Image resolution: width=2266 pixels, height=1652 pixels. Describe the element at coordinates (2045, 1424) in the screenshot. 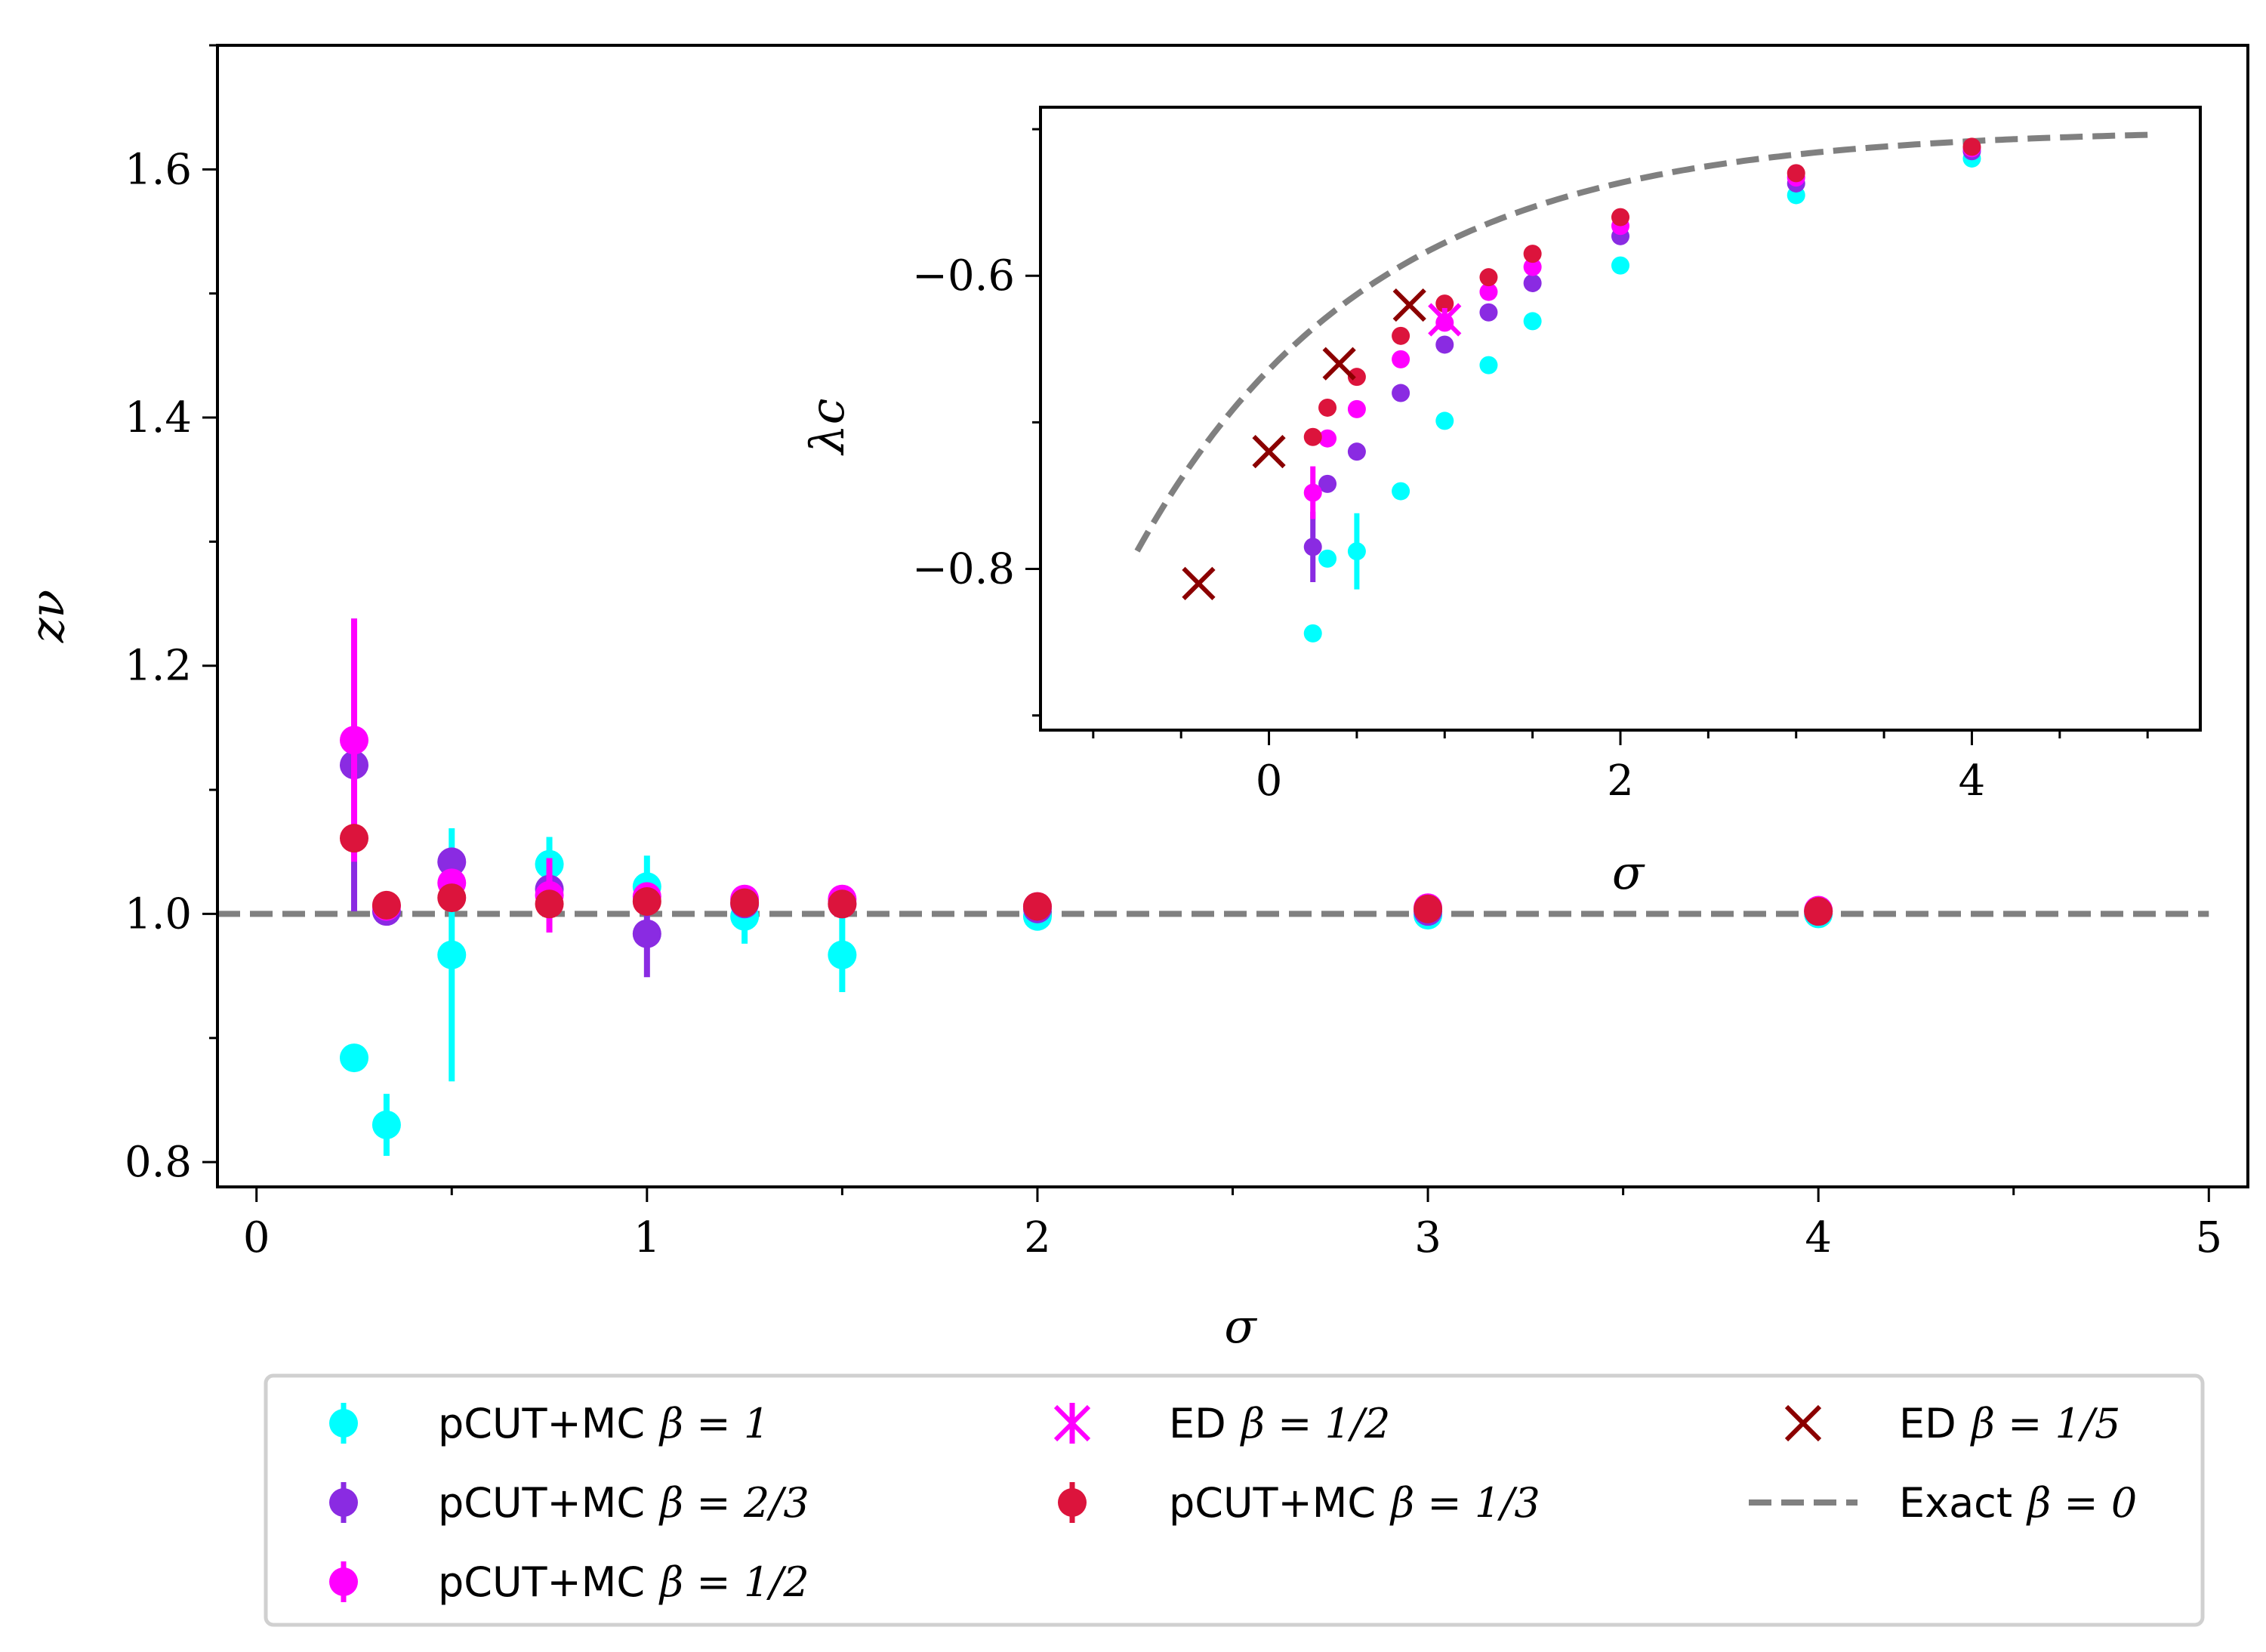

I see `legend-label-math: β = 1/5` at that location.